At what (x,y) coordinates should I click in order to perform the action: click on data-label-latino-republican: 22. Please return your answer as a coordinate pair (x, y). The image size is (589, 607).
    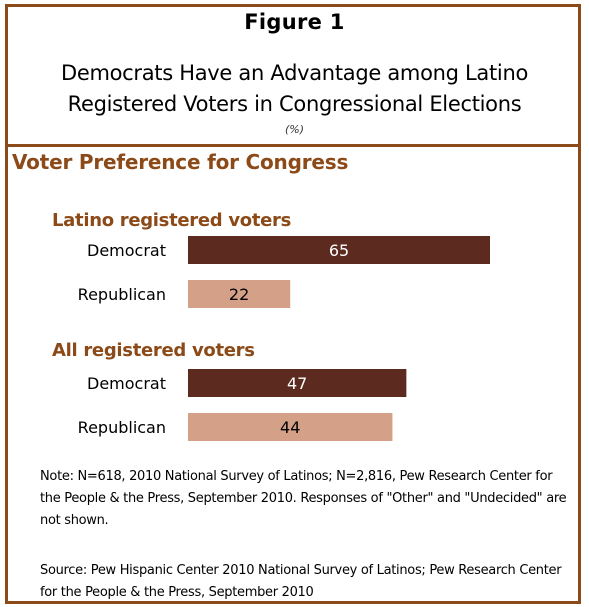
    Looking at the image, I should click on (239, 294).